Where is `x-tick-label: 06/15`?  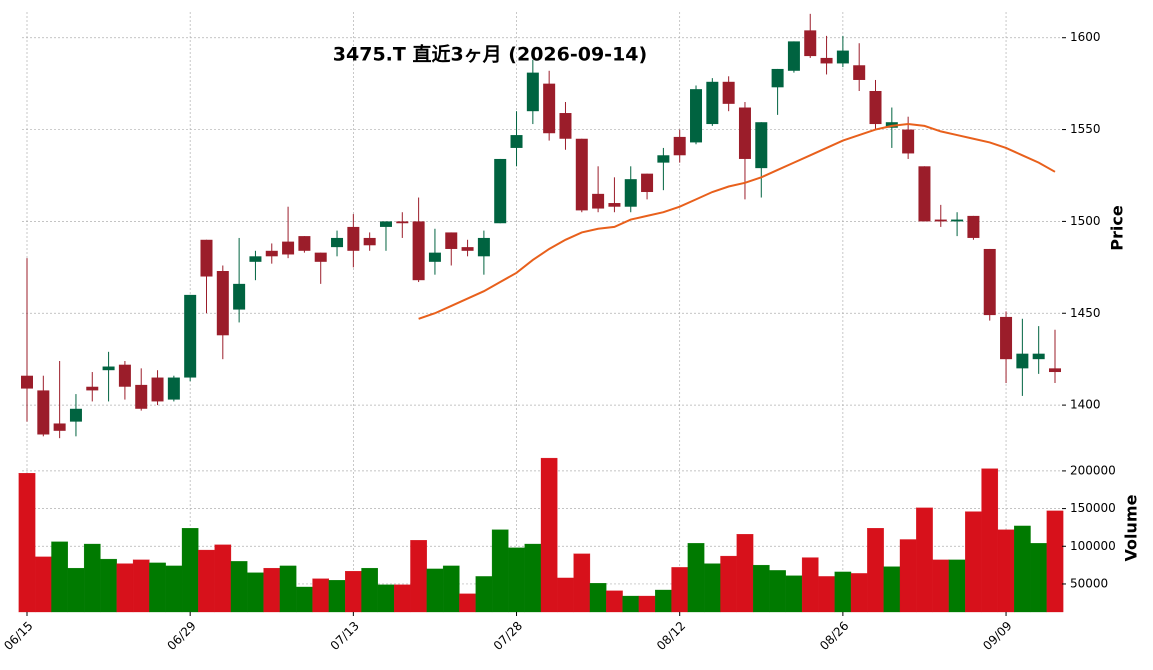
x-tick-label: 06/15 is located at coordinates (18, 636).